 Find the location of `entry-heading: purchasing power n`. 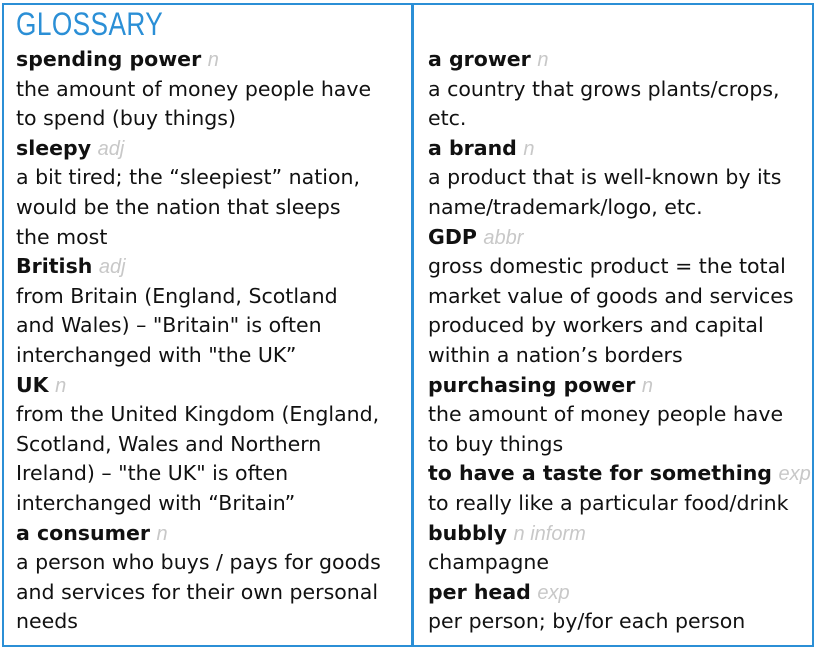

entry-heading: purchasing power n is located at coordinates (619, 386).